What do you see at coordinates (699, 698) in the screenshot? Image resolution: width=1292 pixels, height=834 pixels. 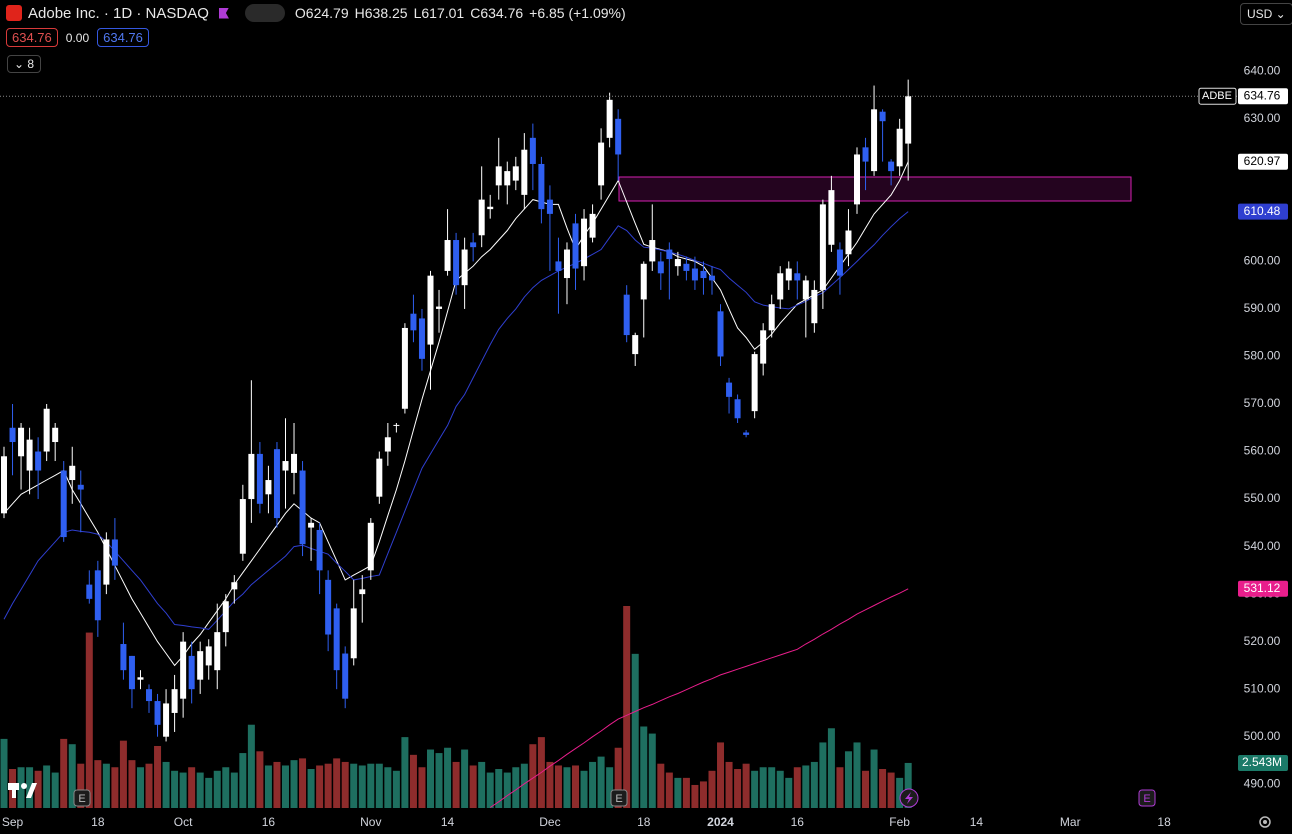 I see `ma-line` at bounding box center [699, 698].